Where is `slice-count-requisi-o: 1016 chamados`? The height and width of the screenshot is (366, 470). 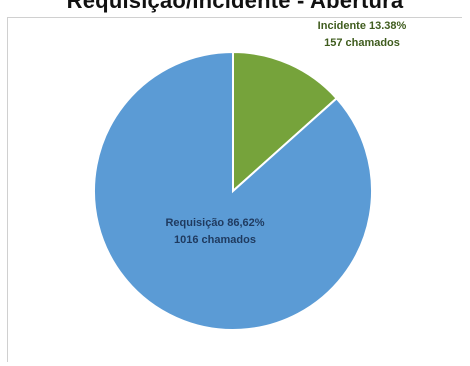
slice-count-requisi-o: 1016 chamados is located at coordinates (215, 240).